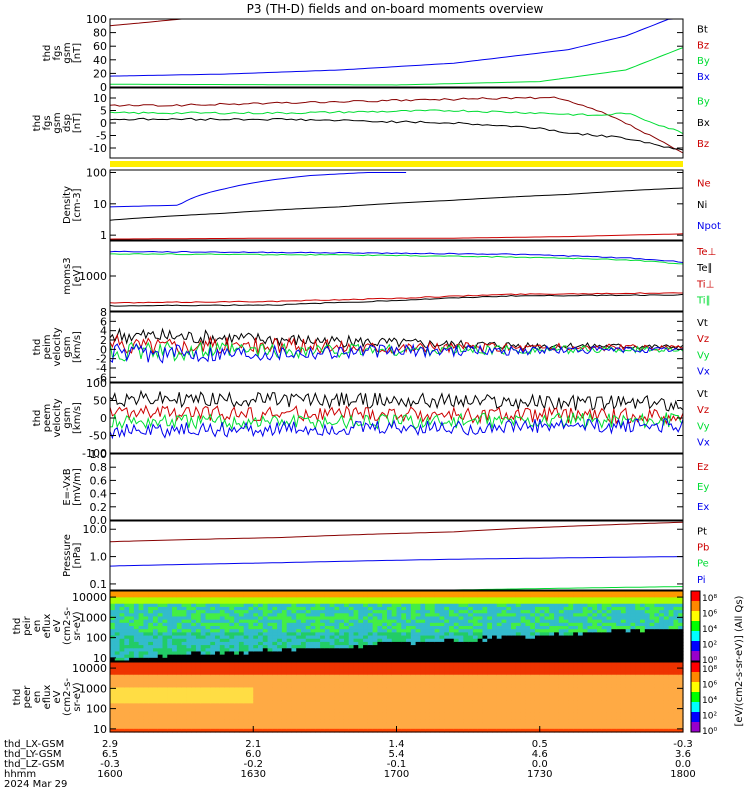 The height and width of the screenshot is (800, 750). I want to click on legend-entry: Pt, so click(702, 532).